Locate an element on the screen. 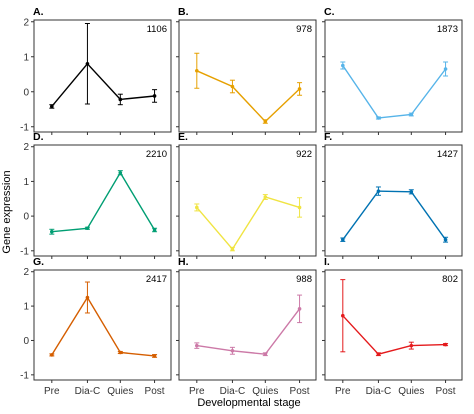 The width and height of the screenshot is (474, 414). panel-6-letter: F. is located at coordinates (328, 137).